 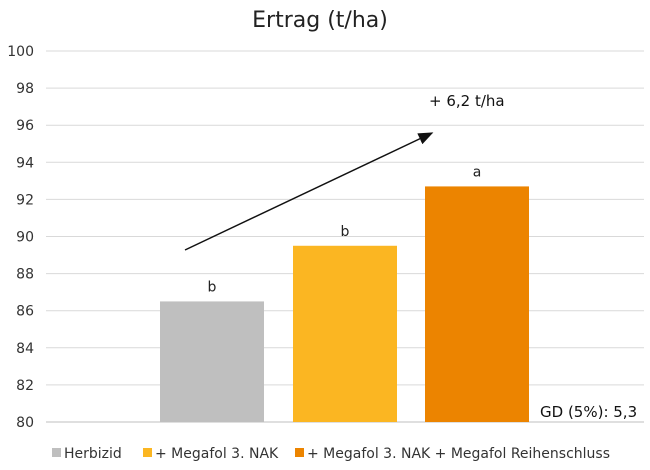 I want to click on y-tick-label: 88, so click(x=25, y=275).